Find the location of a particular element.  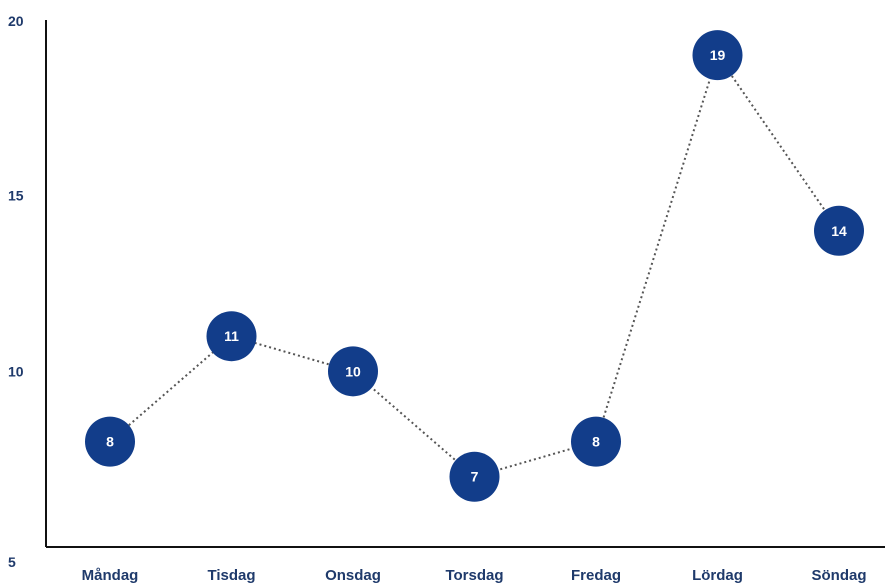

data-label: 14 is located at coordinates (839, 231).